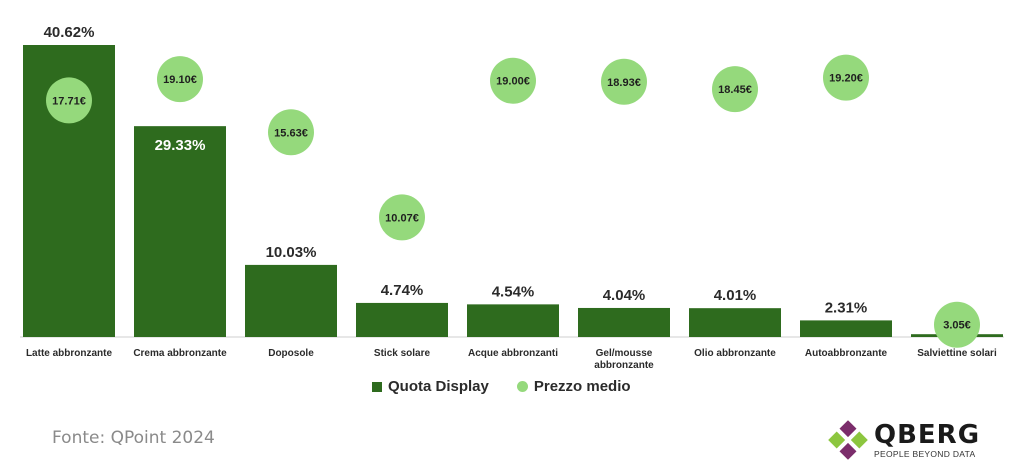 The image size is (1024, 466). Describe the element at coordinates (513, 291) in the screenshot. I see `bar-value-label: 4.54%` at that location.